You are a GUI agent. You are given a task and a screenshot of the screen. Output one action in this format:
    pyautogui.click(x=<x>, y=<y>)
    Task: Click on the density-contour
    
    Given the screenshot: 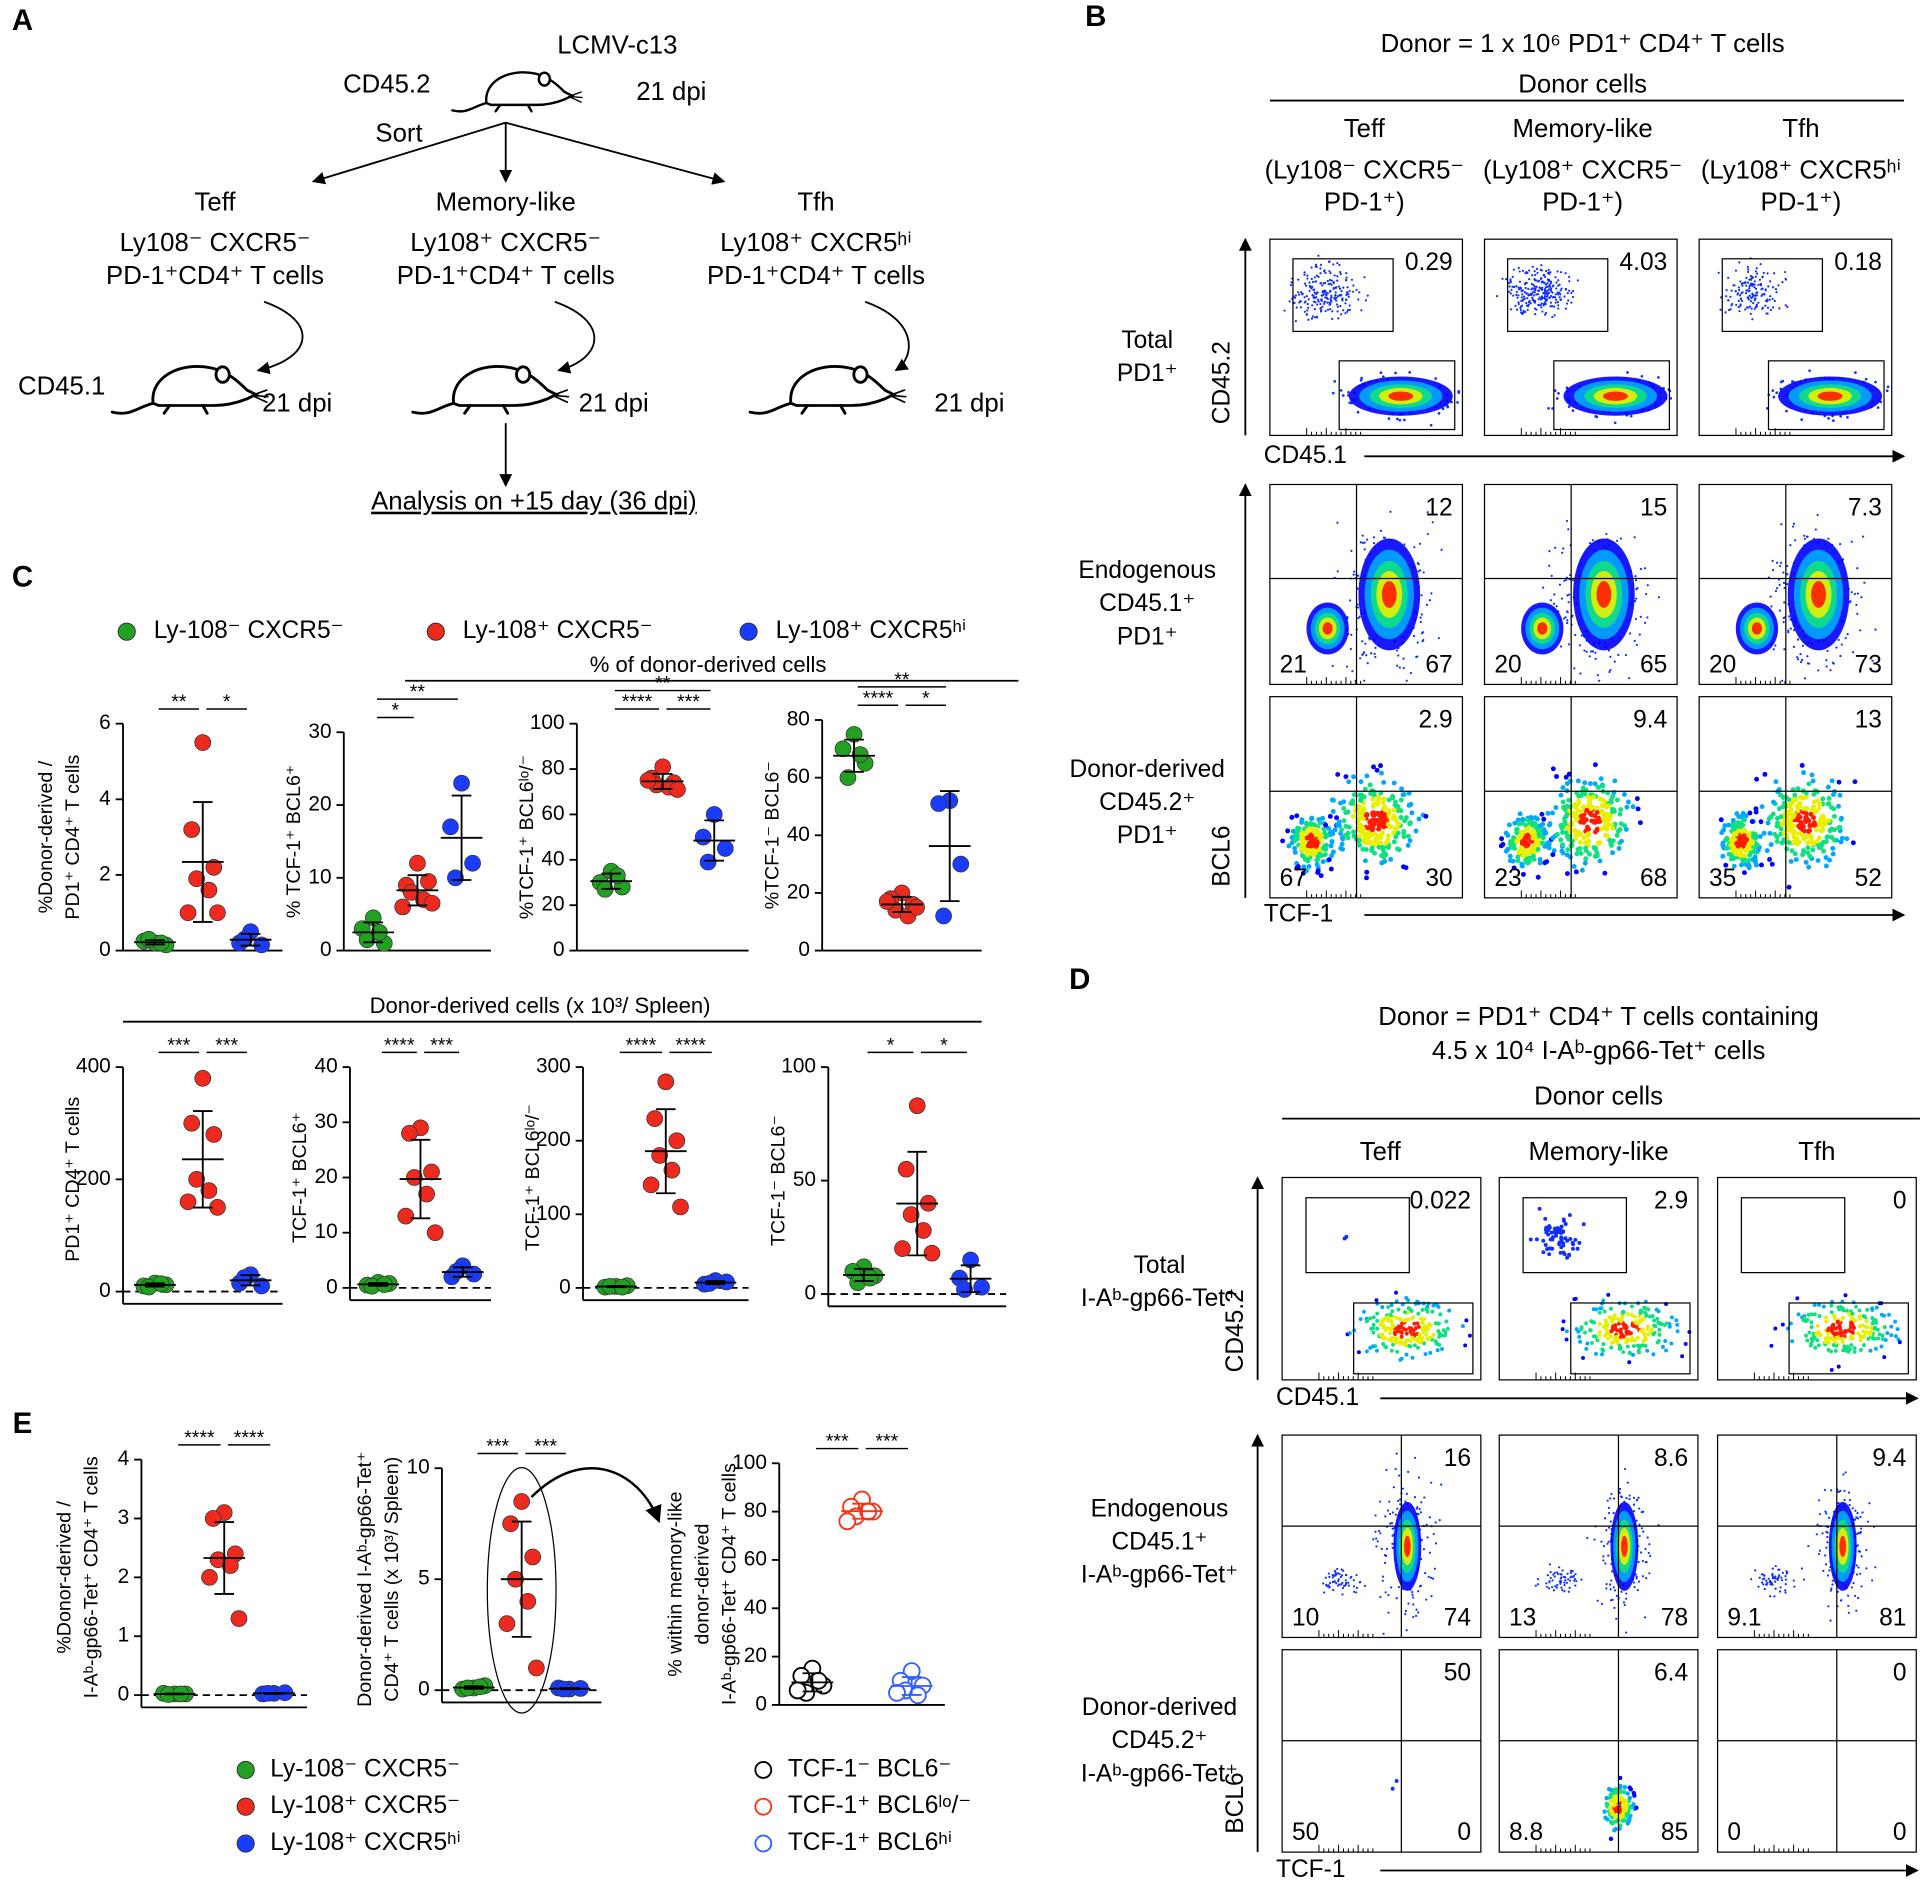 What is the action you would take?
    pyautogui.click(x=1401, y=396)
    